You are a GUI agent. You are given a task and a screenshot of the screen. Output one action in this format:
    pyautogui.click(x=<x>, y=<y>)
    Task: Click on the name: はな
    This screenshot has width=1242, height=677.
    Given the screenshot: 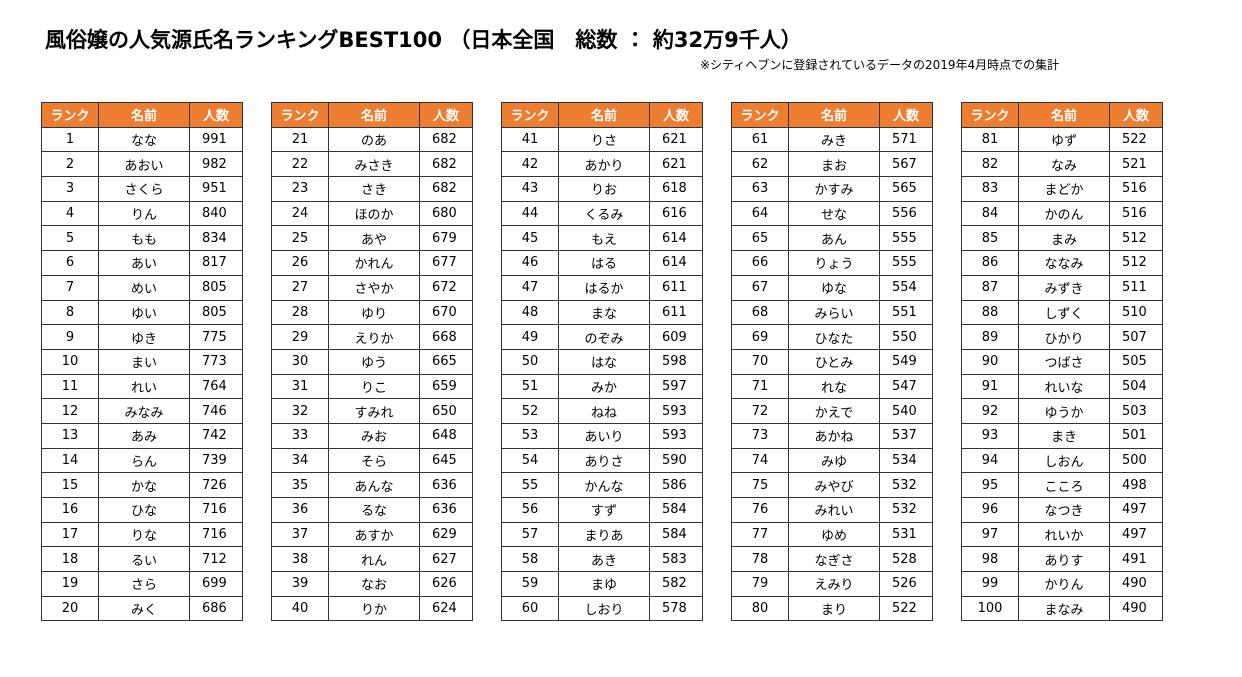 What is the action you would take?
    pyautogui.click(x=604, y=361)
    